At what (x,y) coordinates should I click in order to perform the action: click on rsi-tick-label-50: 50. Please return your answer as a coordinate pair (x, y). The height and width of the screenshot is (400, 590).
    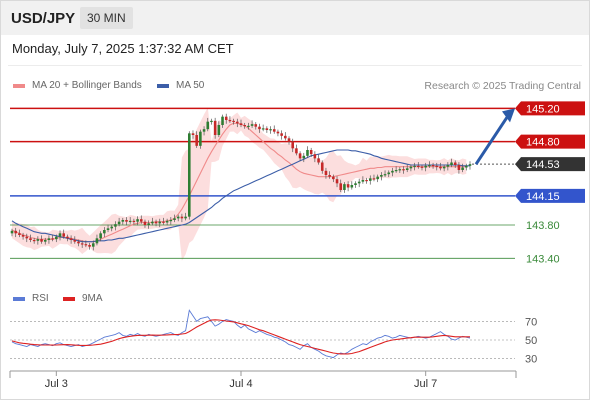
    Looking at the image, I should click on (531, 341).